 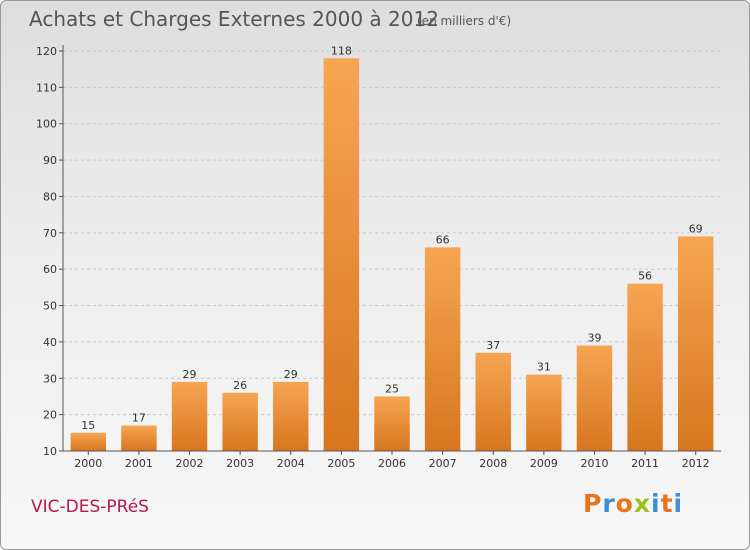 I want to click on data-label: 26, so click(x=240, y=385).